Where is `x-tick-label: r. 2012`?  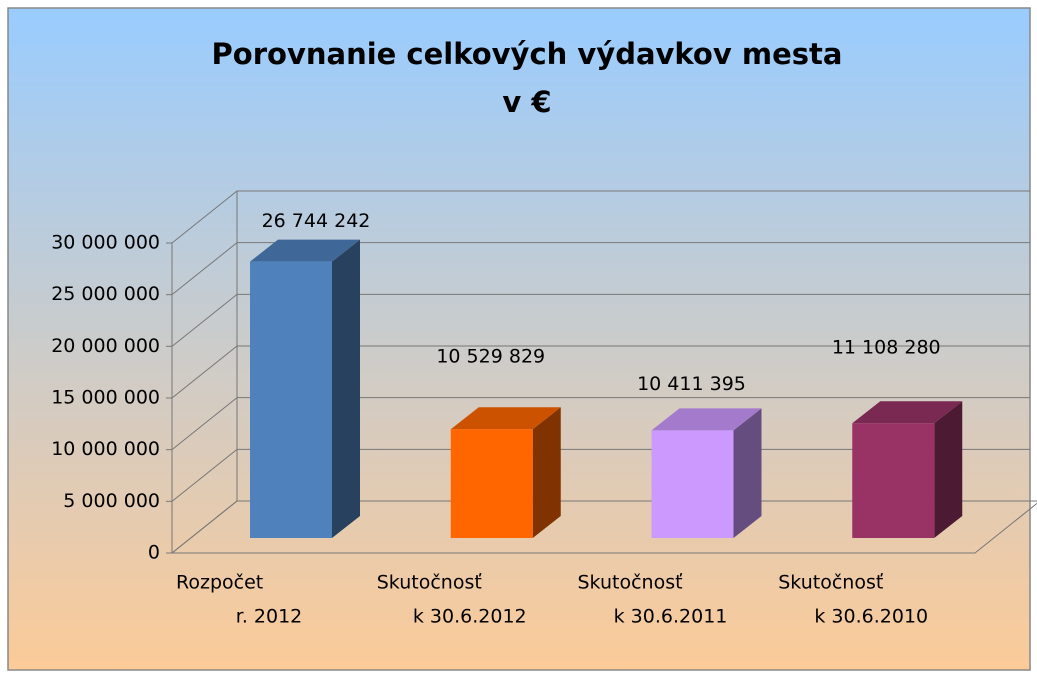 x-tick-label: r. 2012 is located at coordinates (269, 617).